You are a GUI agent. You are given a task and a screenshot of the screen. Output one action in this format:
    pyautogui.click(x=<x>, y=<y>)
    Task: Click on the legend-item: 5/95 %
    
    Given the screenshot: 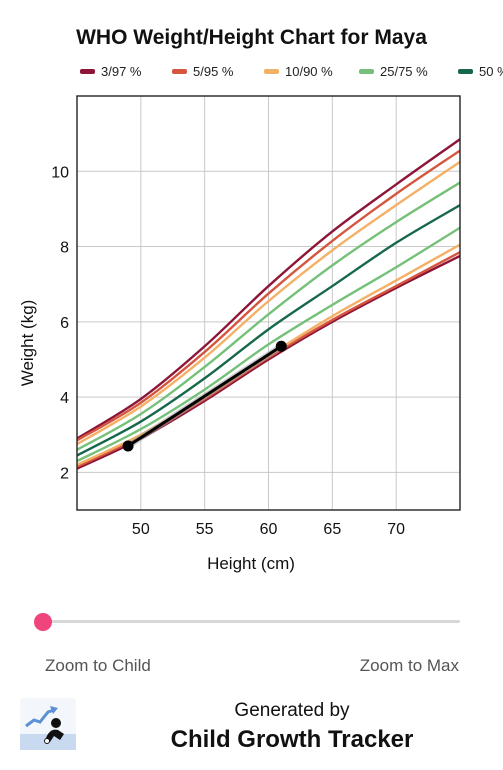 What is the action you would take?
    pyautogui.click(x=202, y=71)
    